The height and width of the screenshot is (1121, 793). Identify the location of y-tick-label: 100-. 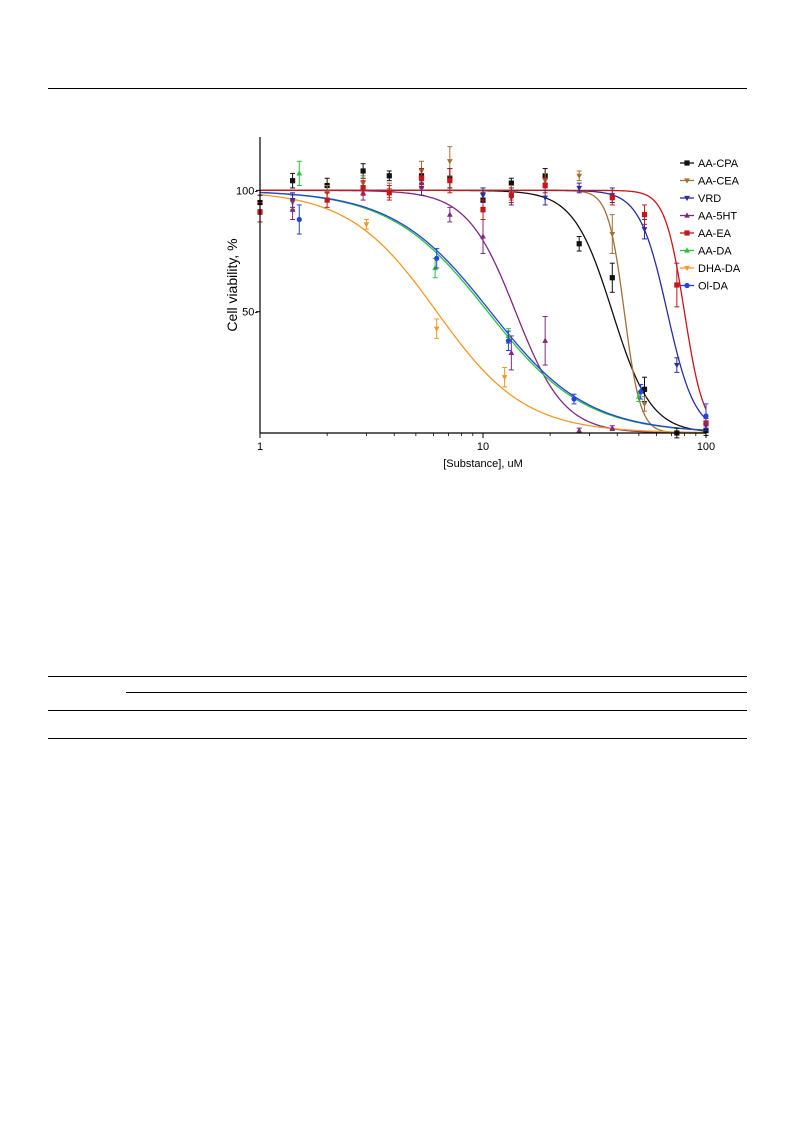
(247, 191).